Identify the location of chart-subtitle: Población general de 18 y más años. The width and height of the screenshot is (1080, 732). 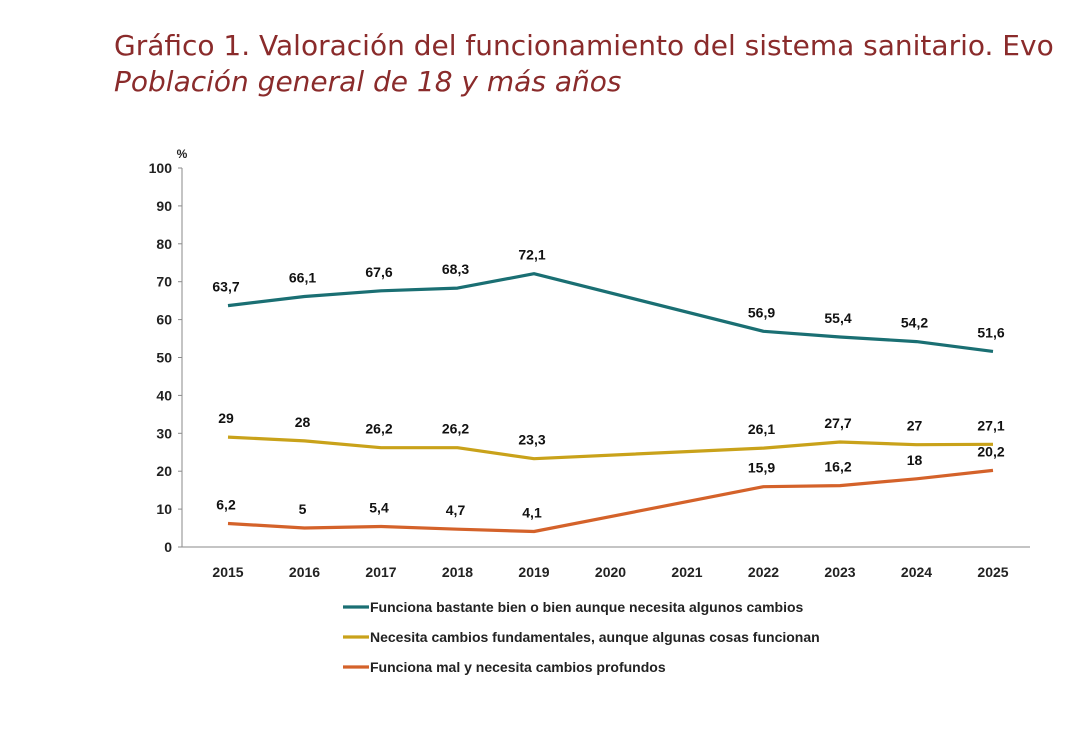
(368, 81).